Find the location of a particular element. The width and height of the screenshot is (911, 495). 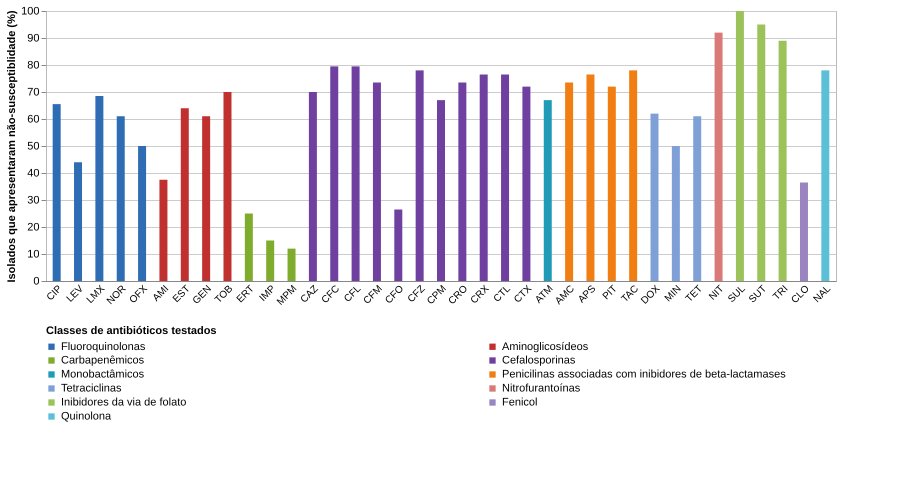

legend-label: Nitrofurantoínas is located at coordinates (541, 388).